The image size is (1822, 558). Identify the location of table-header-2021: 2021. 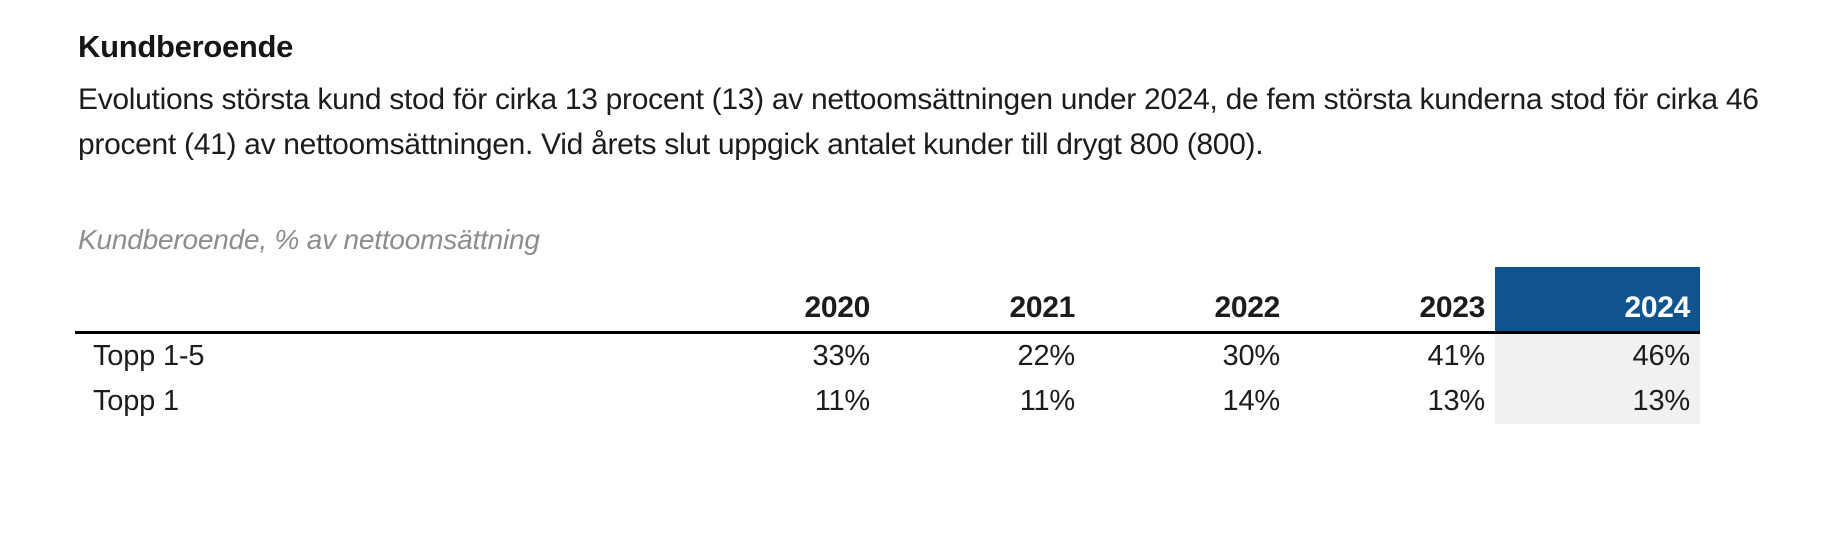
(982, 300).